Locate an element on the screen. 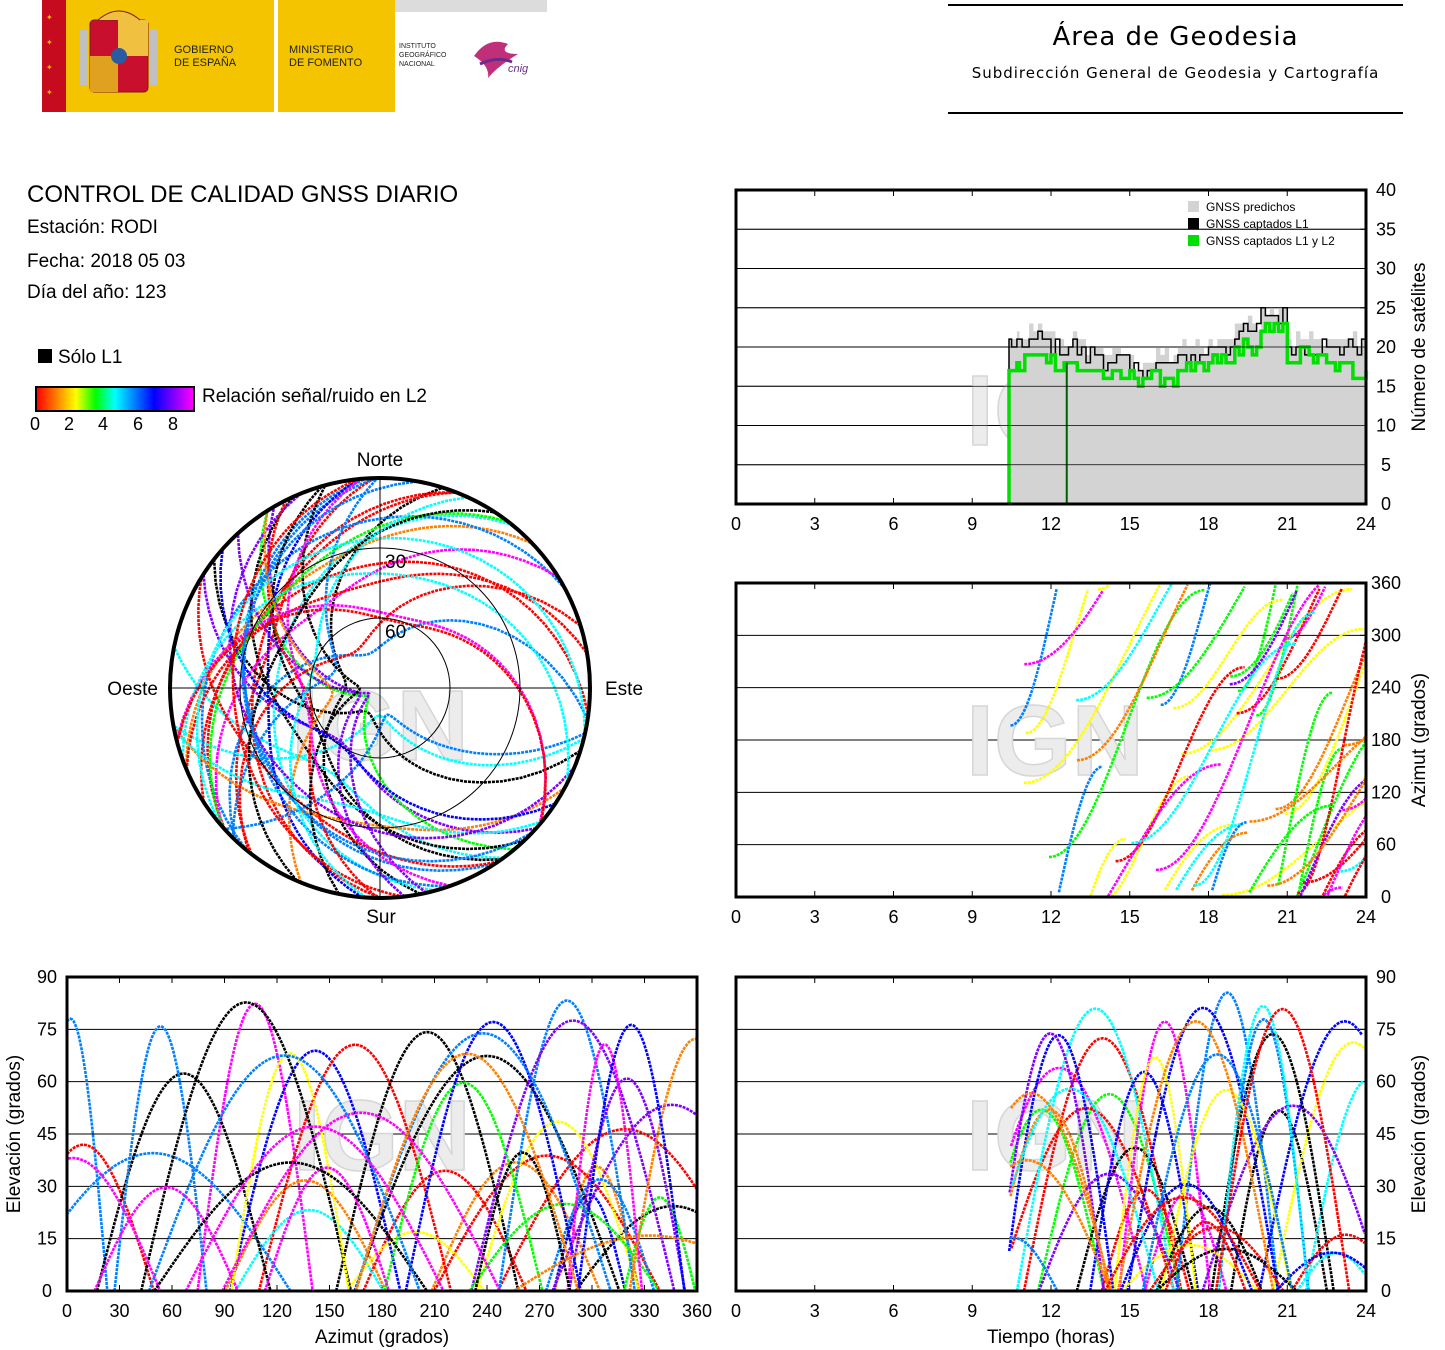 Image resolution: width=1445 pixels, height=1350 pixels. ring-label-30: 30 is located at coordinates (395, 562).